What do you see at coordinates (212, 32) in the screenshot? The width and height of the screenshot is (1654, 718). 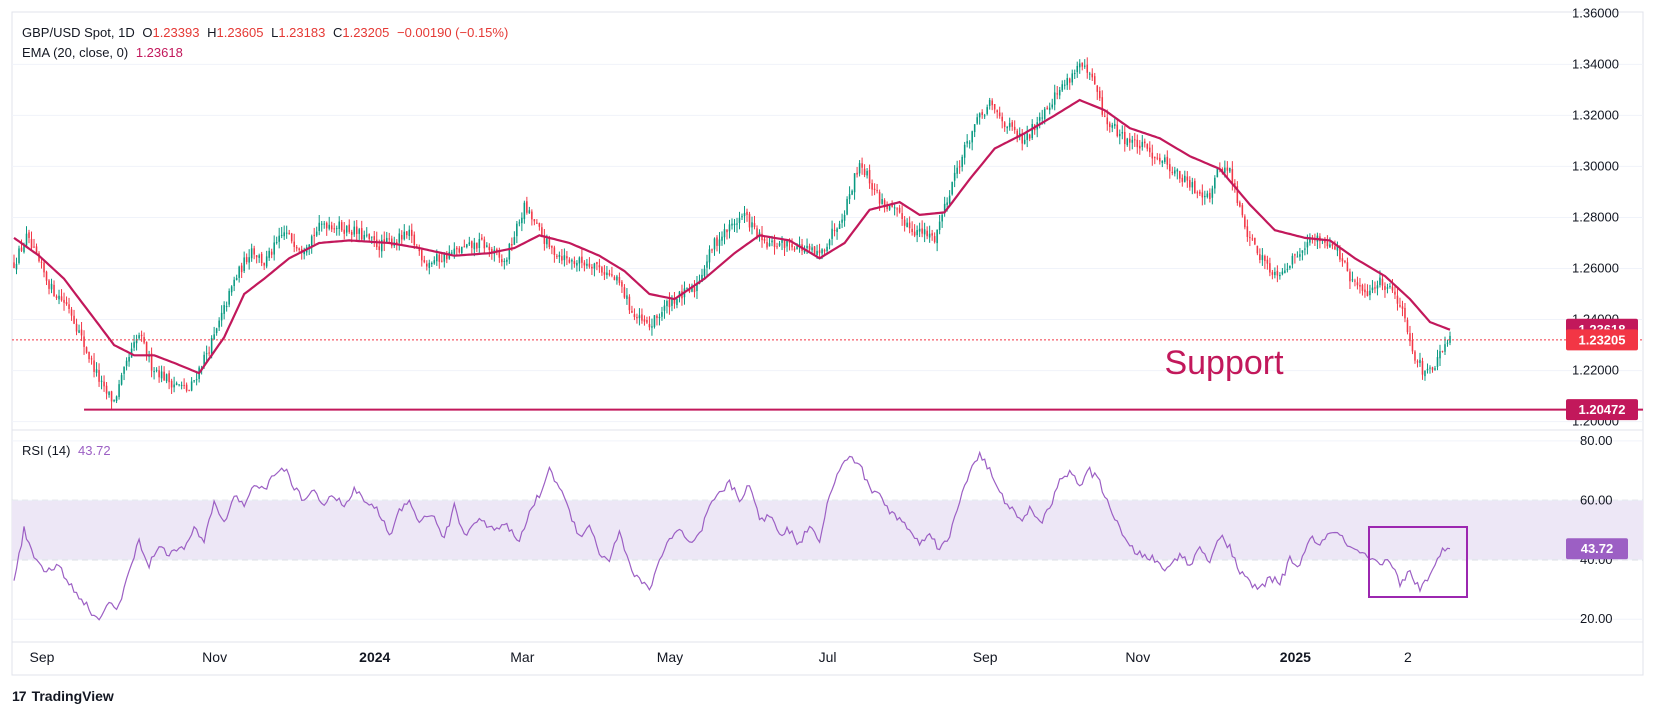 I see `high-label: H` at bounding box center [212, 32].